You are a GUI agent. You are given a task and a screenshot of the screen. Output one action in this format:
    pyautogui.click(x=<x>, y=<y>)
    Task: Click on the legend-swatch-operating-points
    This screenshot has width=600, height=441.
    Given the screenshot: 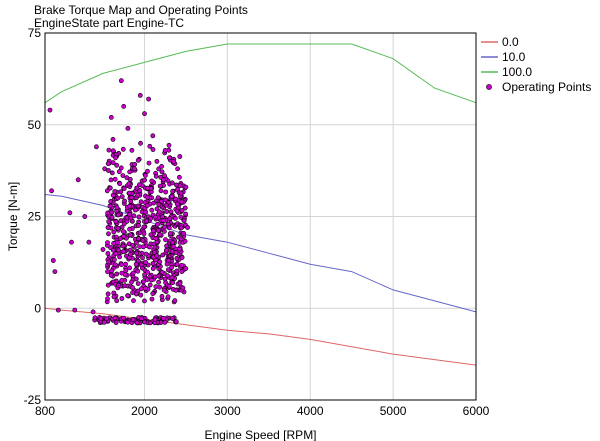 What is the action you would take?
    pyautogui.click(x=489, y=87)
    